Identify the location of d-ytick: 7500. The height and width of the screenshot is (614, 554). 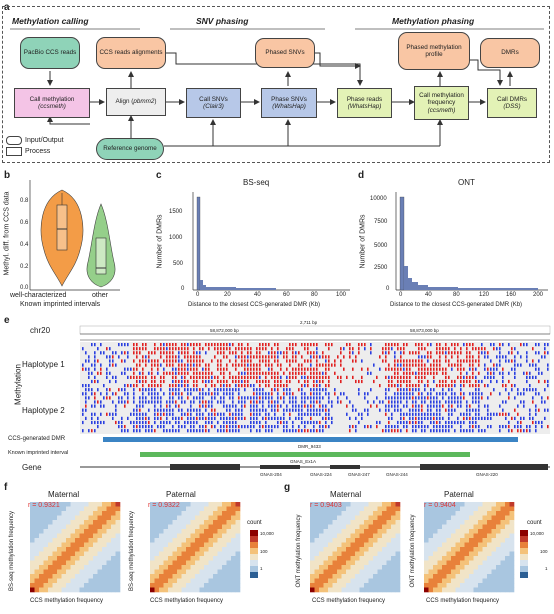
(381, 222).